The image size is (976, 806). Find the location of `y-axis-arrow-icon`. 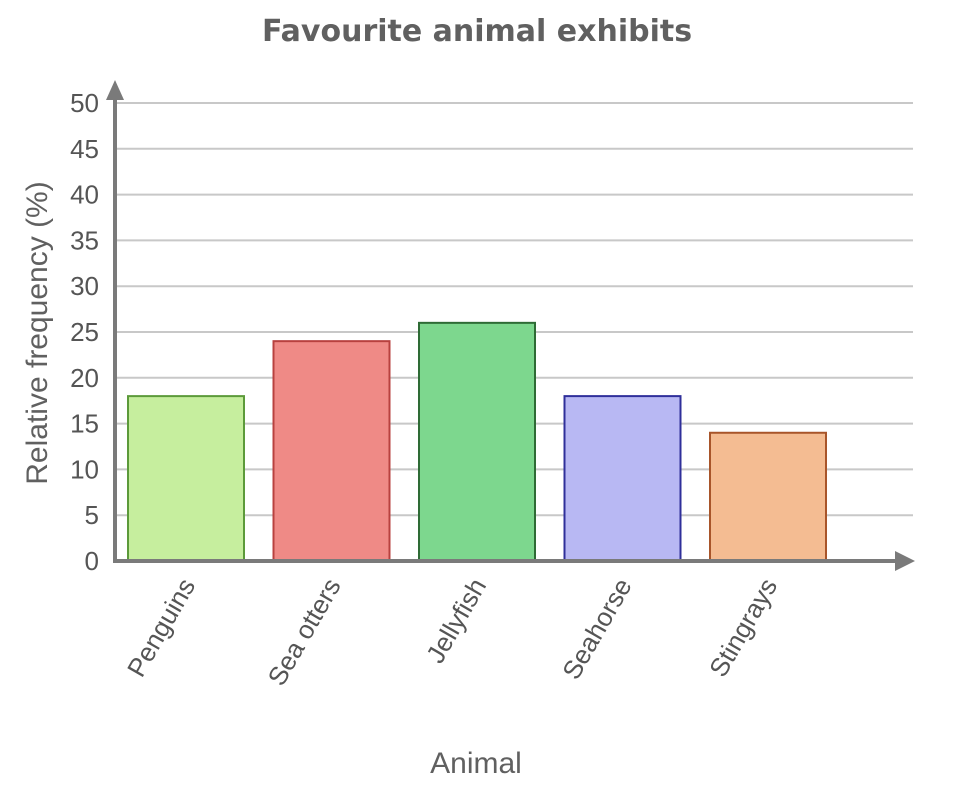

y-axis-arrow-icon is located at coordinates (115, 90).